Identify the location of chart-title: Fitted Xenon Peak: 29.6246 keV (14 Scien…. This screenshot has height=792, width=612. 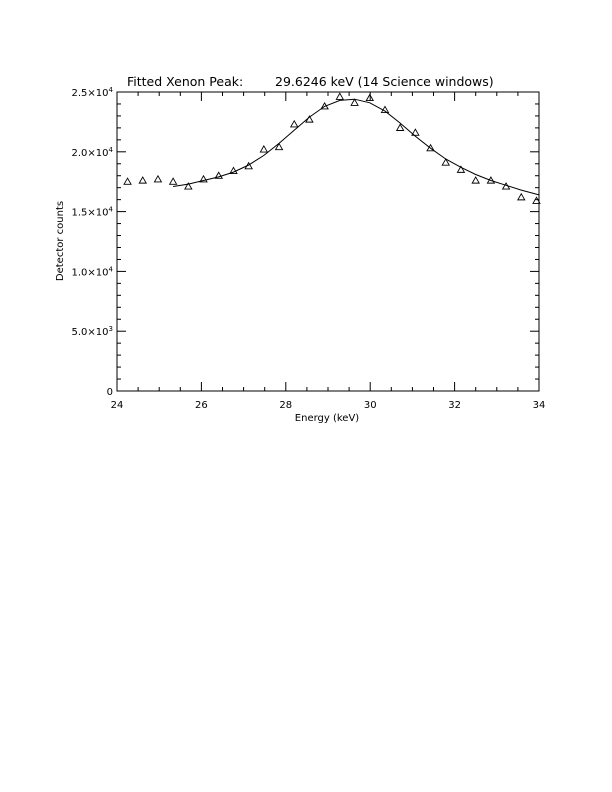
(310, 81).